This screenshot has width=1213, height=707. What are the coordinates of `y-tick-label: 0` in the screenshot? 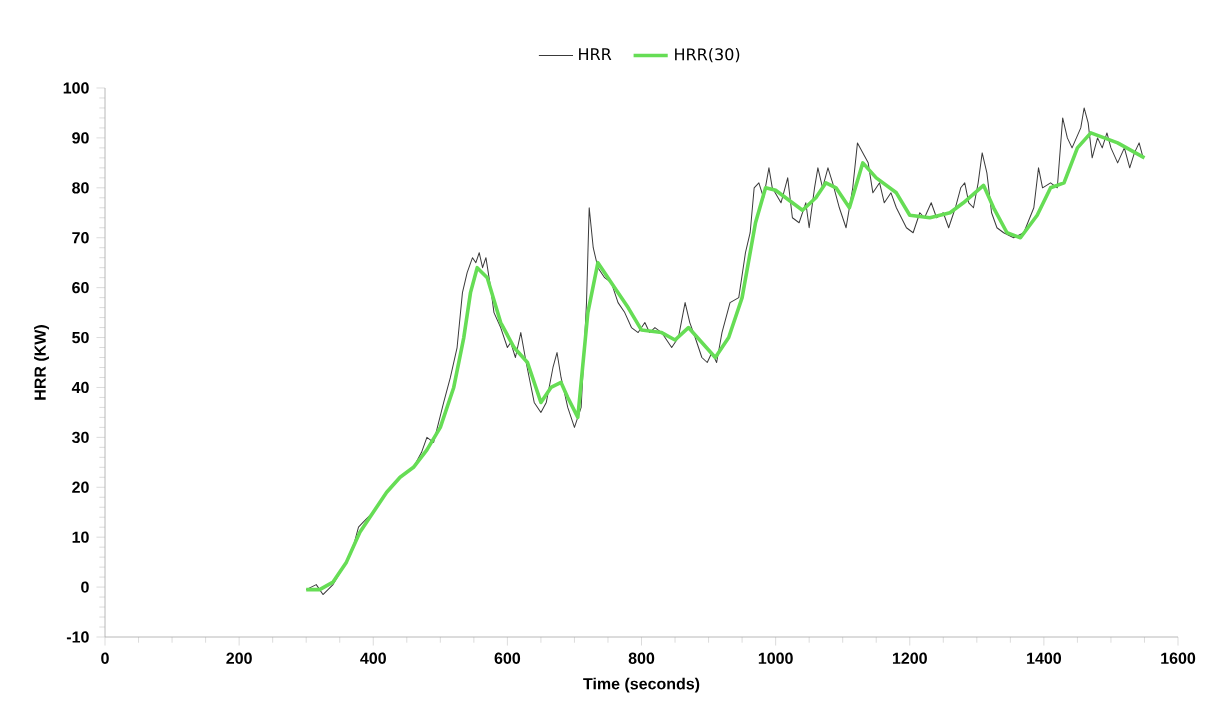 It's located at (85, 587).